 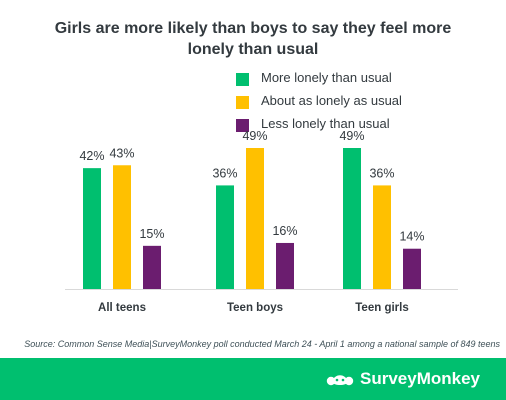 What do you see at coordinates (351, 136) in the screenshot?
I see `data-label-teen-girls-more-lonely-than-usual: 49%` at bounding box center [351, 136].